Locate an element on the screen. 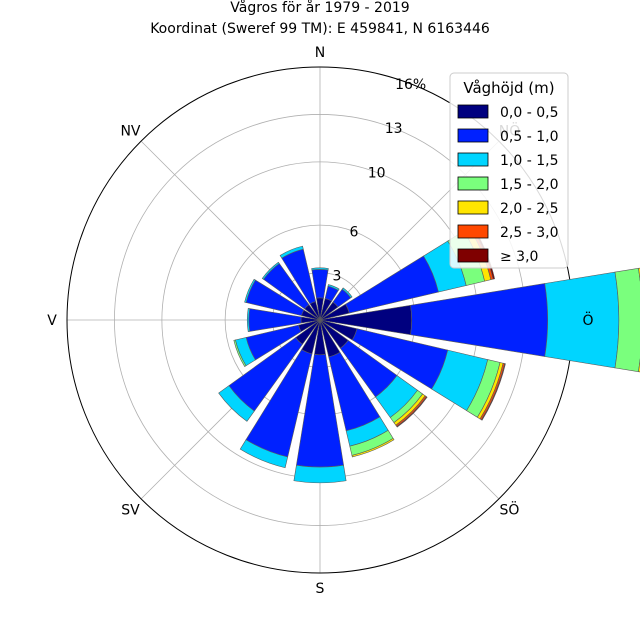 The height and width of the screenshot is (640, 640). radial-tick-label: 10 is located at coordinates (377, 173).